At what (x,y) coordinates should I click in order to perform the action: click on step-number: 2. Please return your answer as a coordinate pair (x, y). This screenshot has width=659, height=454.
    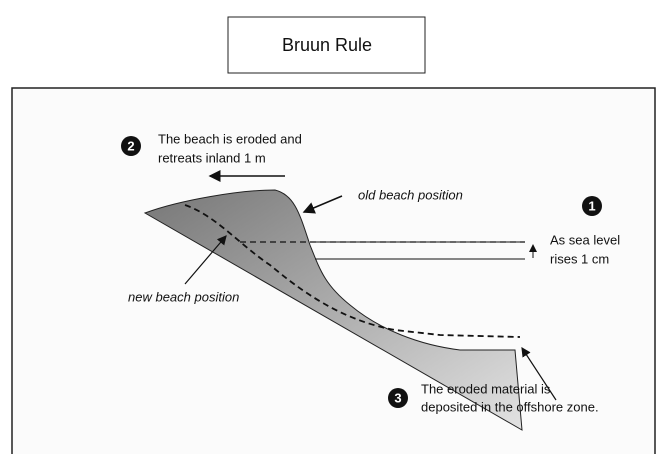
    Looking at the image, I should click on (130, 145).